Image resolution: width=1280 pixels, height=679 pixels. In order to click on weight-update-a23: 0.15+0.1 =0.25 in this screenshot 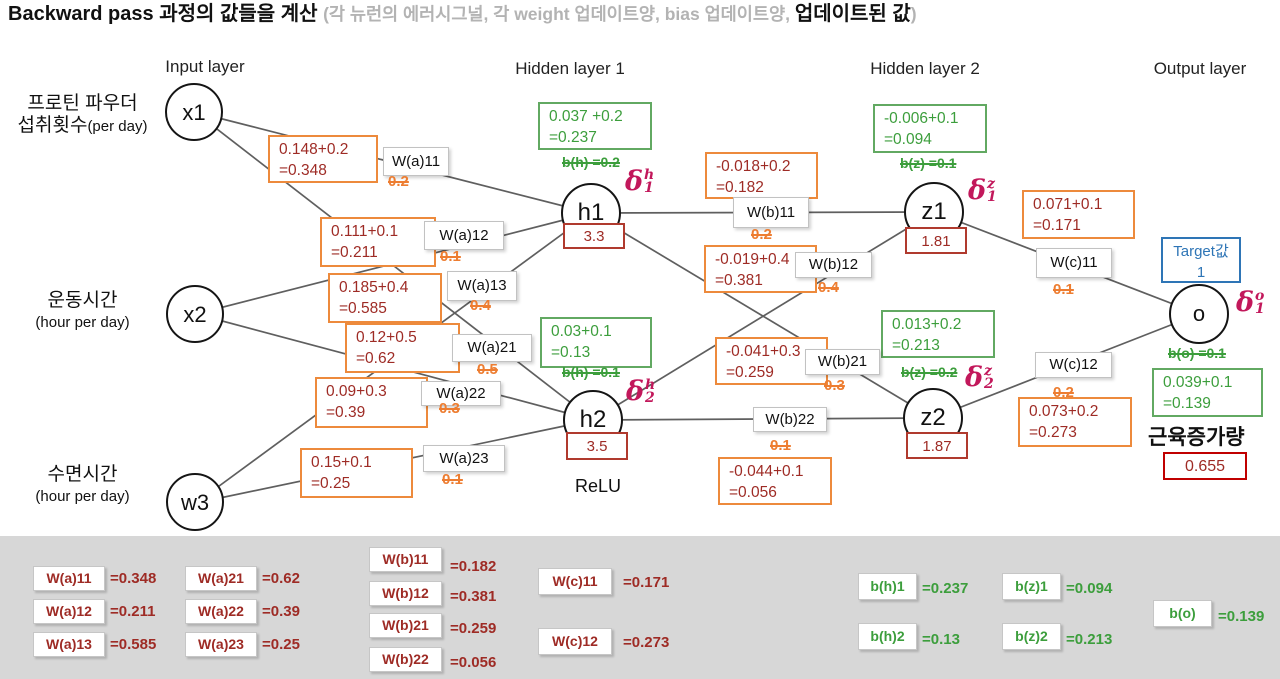, I will do `click(356, 473)`.